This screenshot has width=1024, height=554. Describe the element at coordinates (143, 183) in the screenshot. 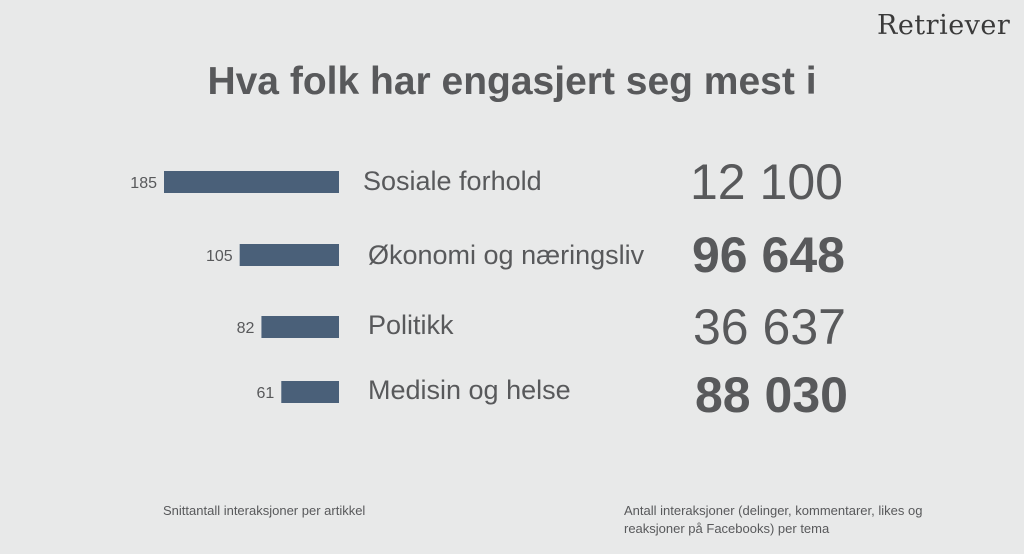

I see `bar-value-label: 185` at that location.